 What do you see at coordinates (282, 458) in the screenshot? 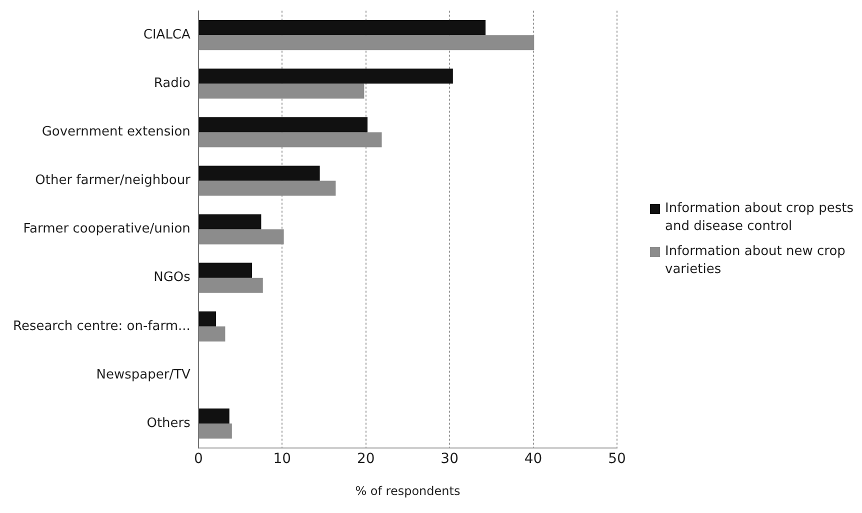
I see `x-tick-label: 10` at bounding box center [282, 458].